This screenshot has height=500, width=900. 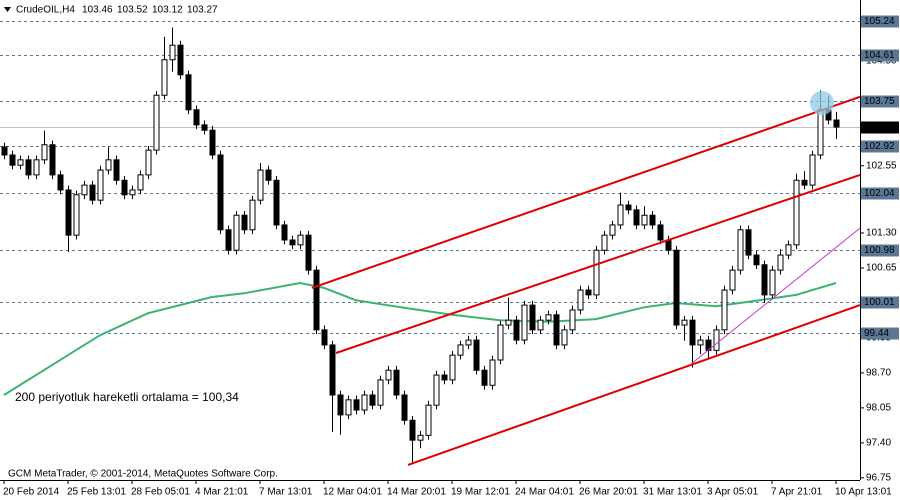 What do you see at coordinates (96, 492) in the screenshot?
I see `x-tick-label: 25 Feb 13:01` at bounding box center [96, 492].